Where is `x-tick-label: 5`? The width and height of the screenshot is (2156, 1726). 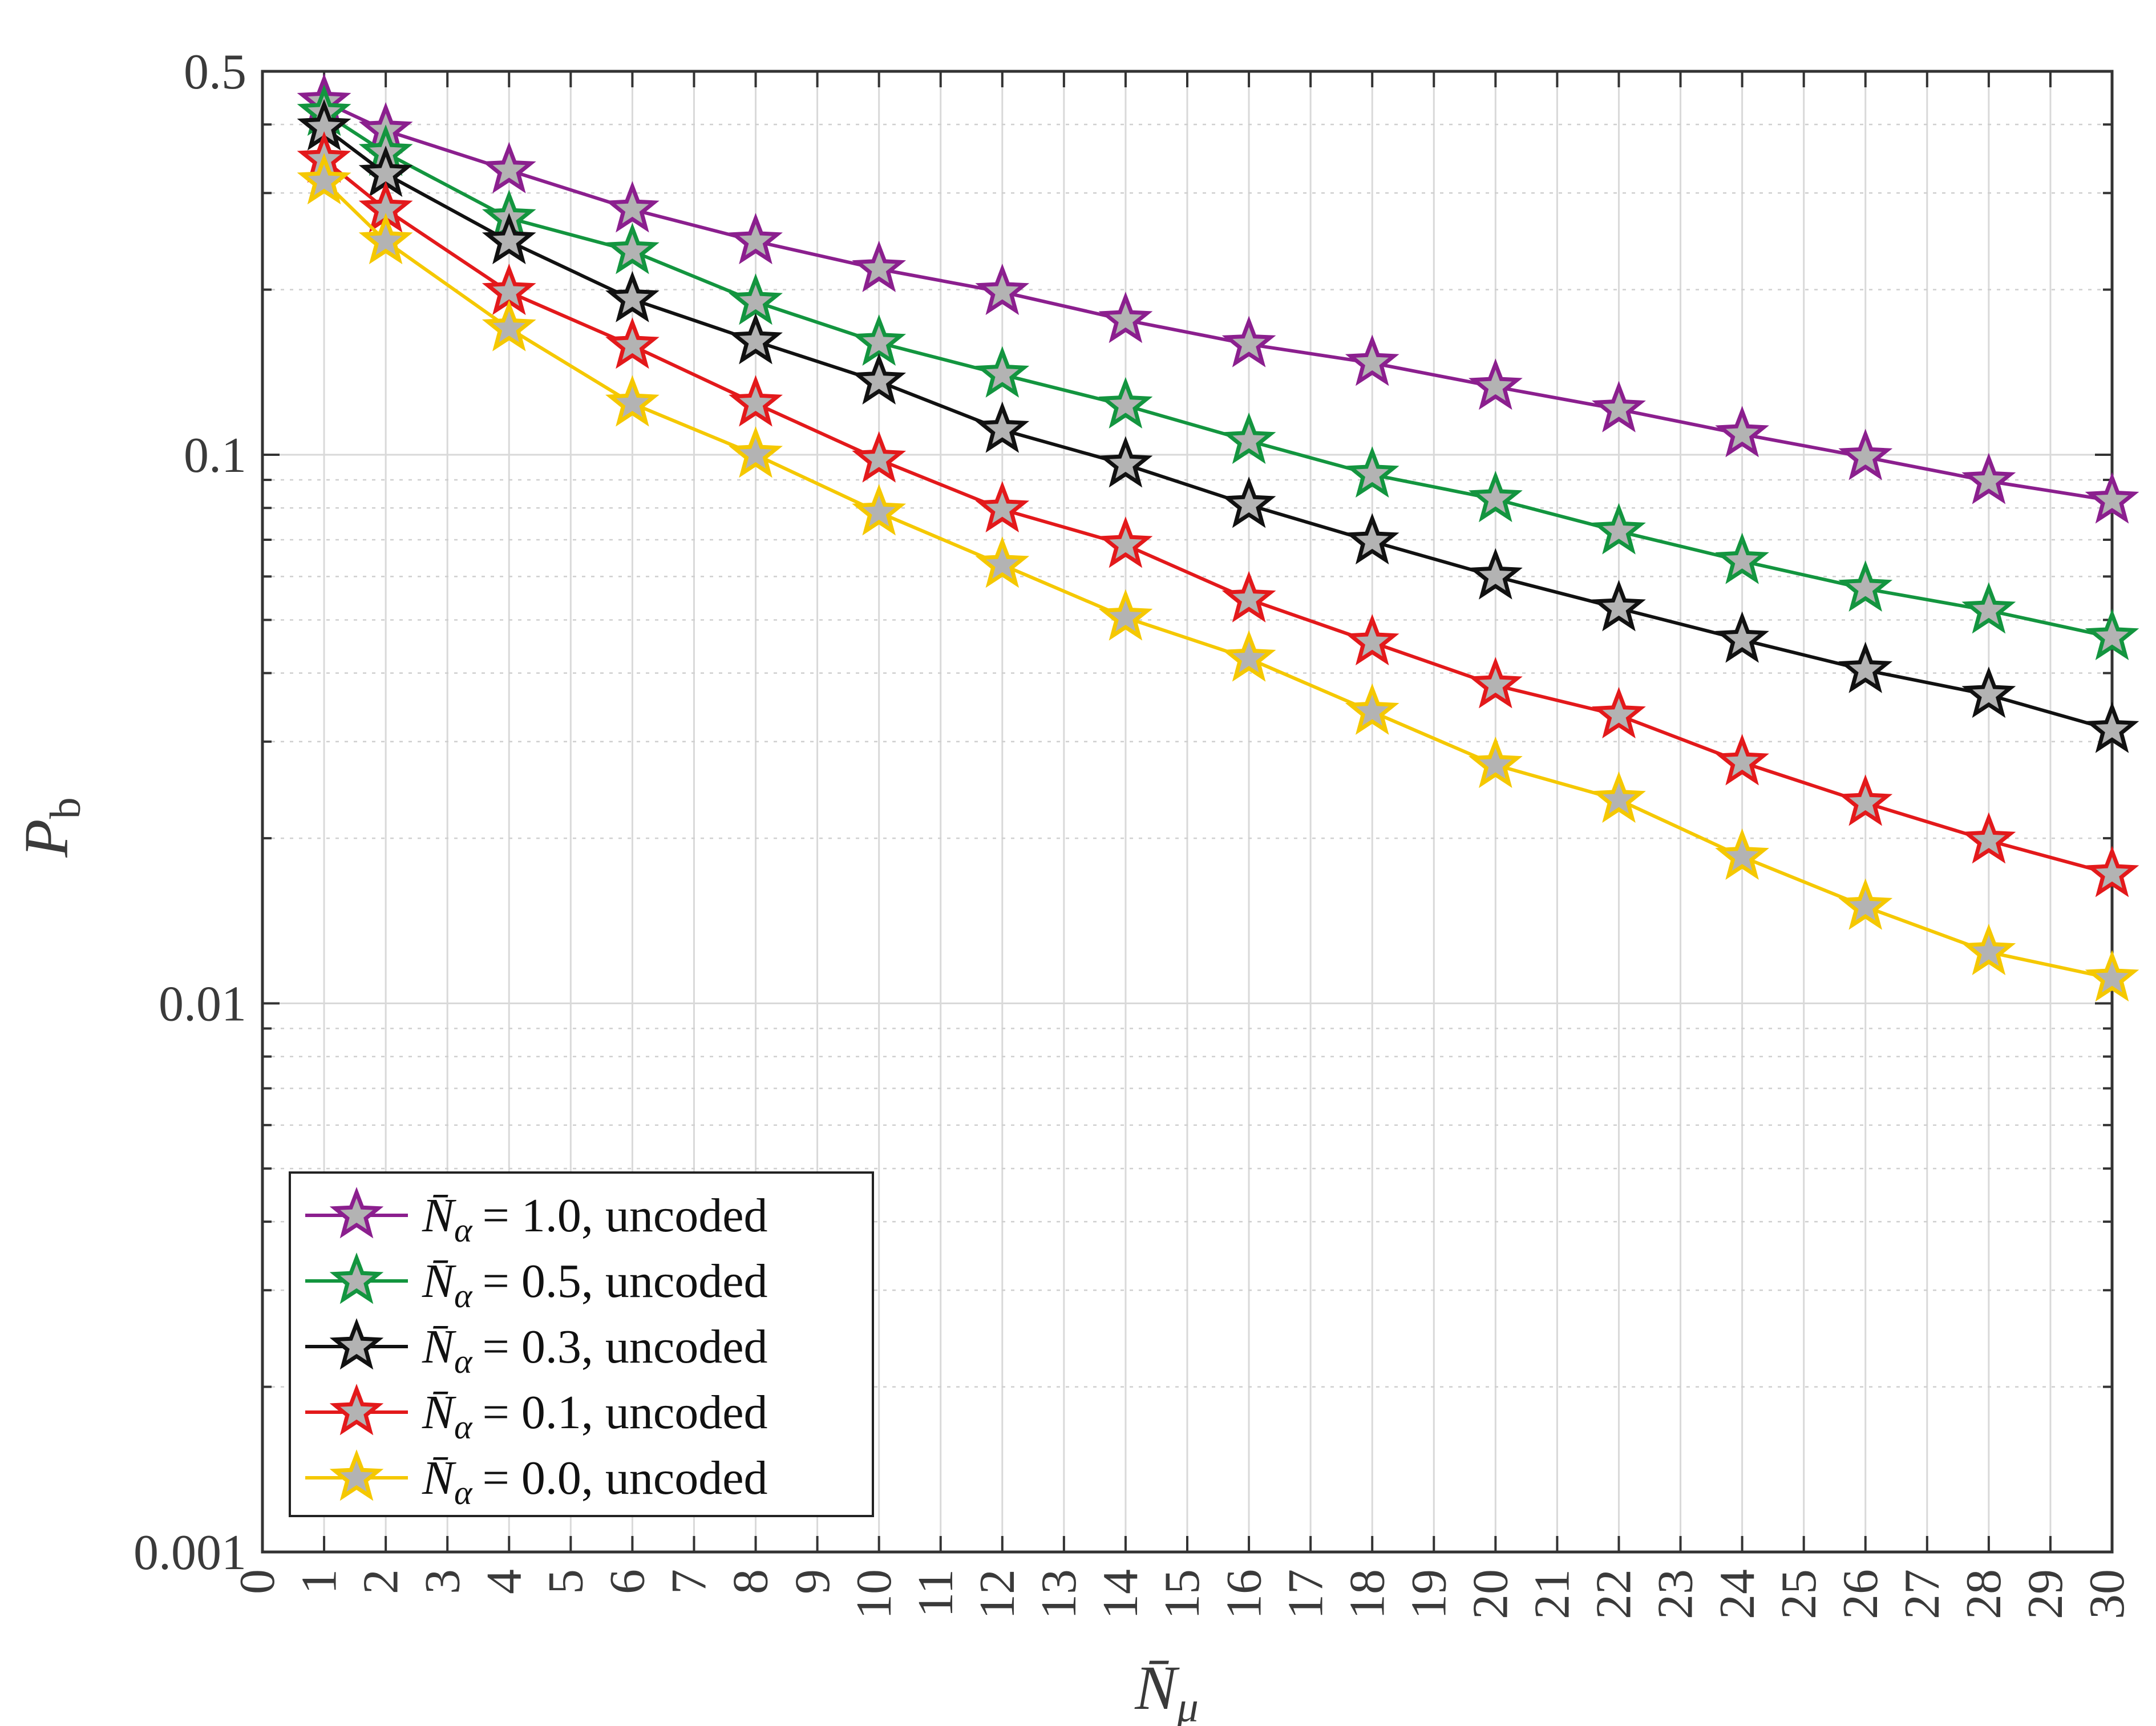
x-tick-label: 5 is located at coordinates (567, 1581).